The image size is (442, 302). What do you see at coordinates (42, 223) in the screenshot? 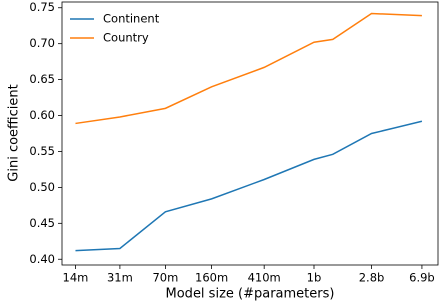
I see `y-tick-label: 0.45` at bounding box center [42, 223].